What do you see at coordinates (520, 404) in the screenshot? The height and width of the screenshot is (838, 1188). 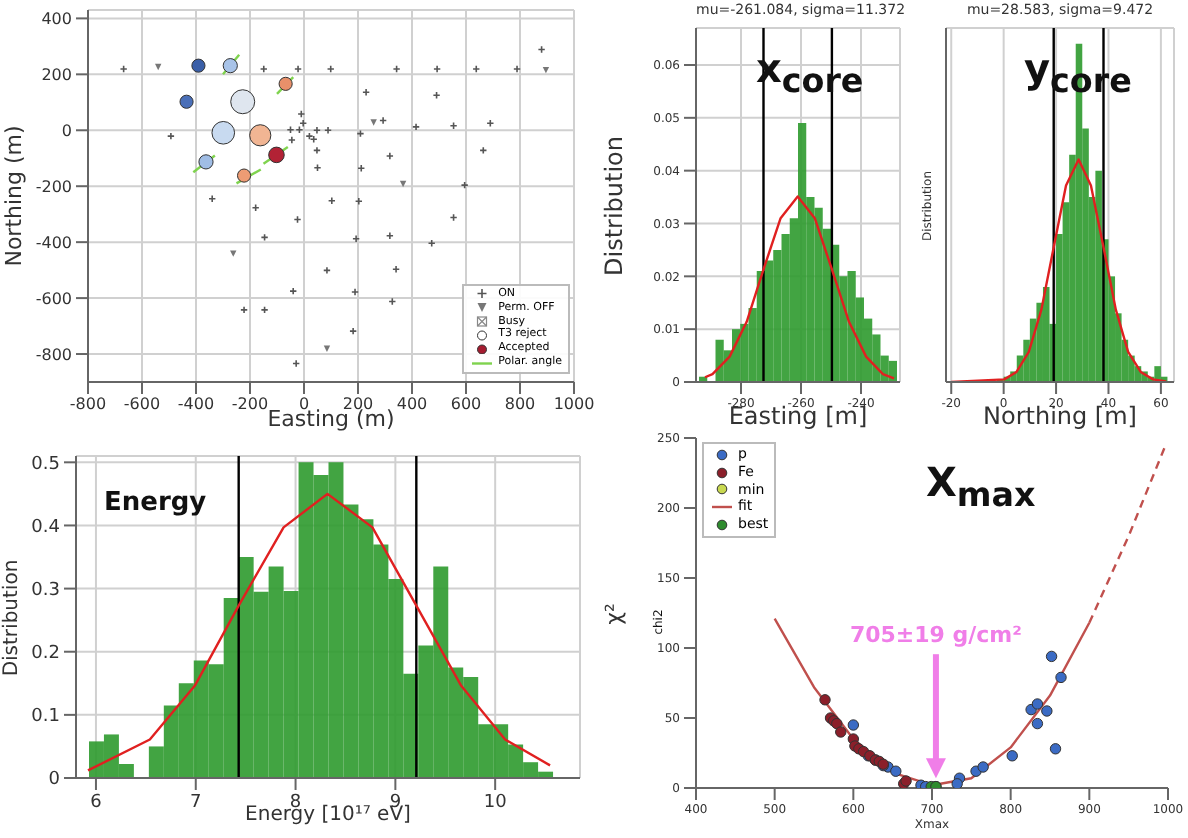 I see `x-tick-label: 800` at bounding box center [520, 404].